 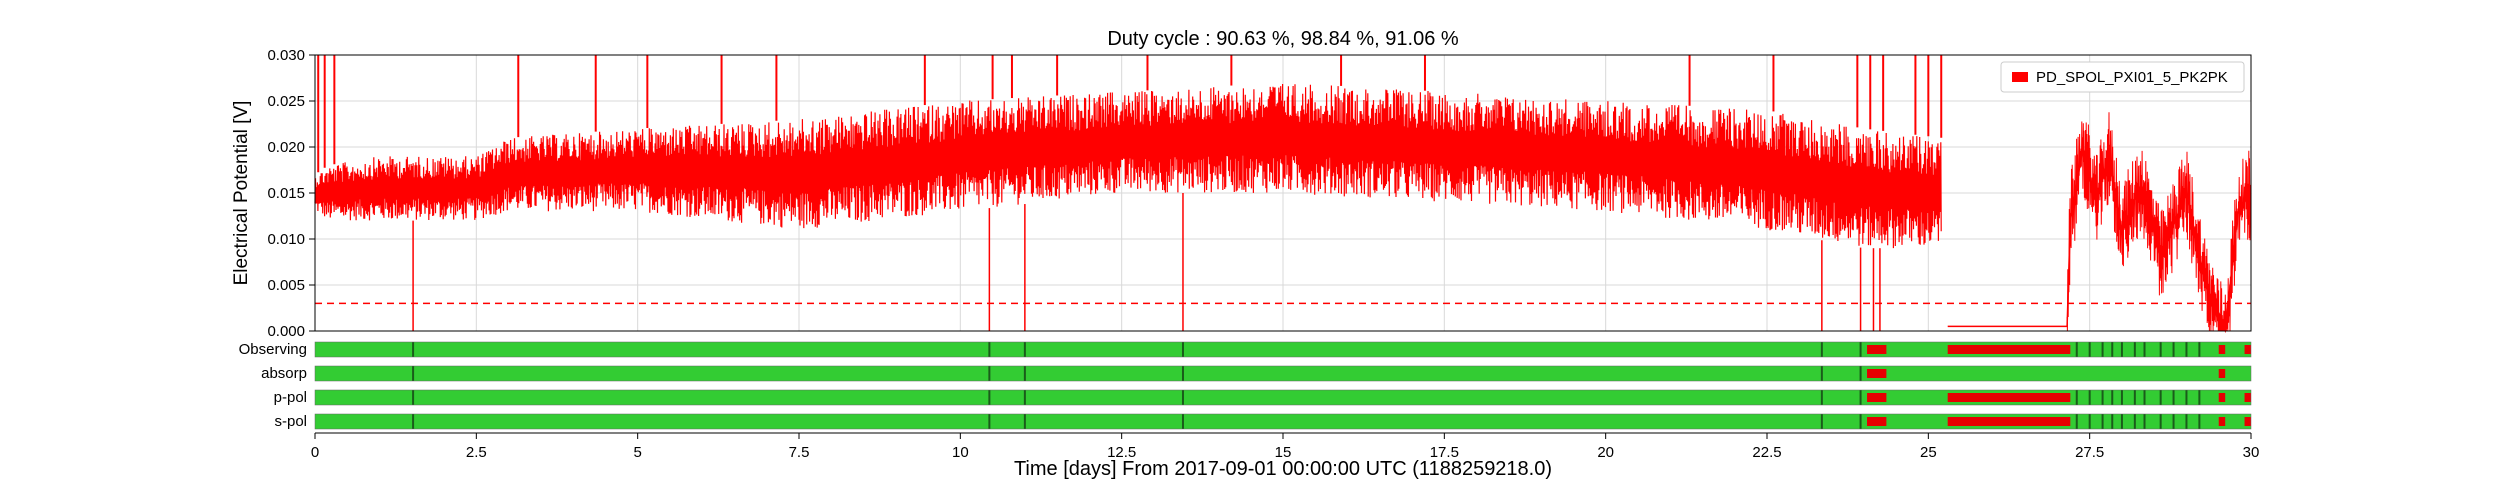 I want to click on x-tick-label: 12.5, so click(x=1121, y=452).